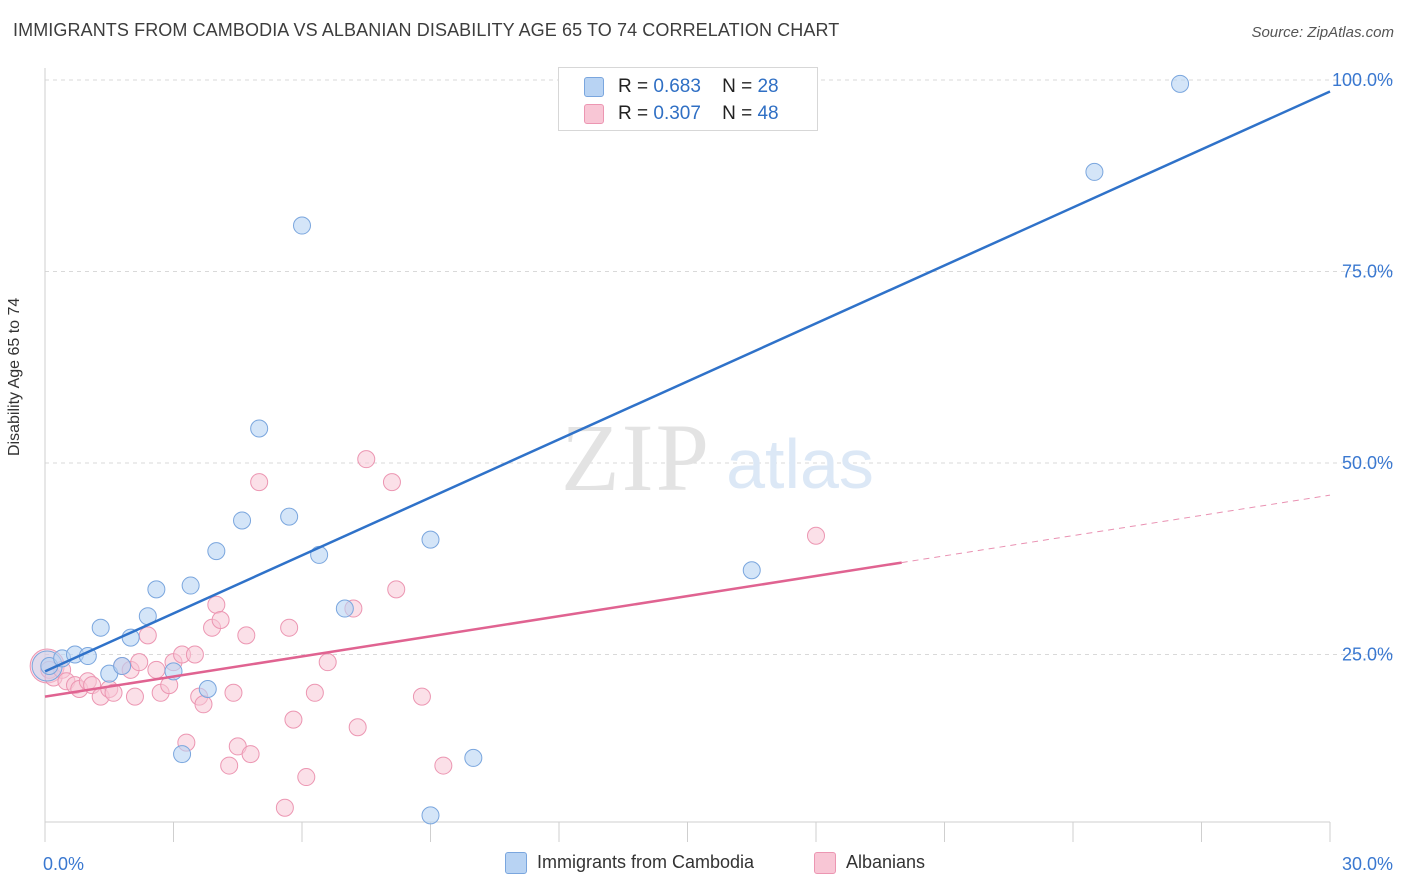 The height and width of the screenshot is (892, 1406). Describe the element at coordinates (516, 863) in the screenshot. I see `legend-swatch-cambodia` at that location.